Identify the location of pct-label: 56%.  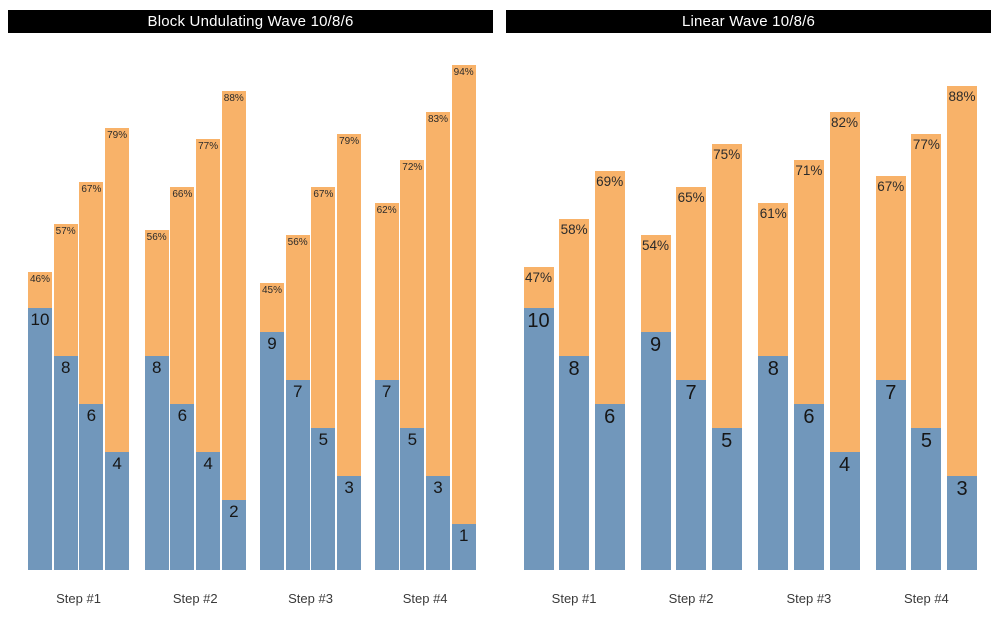
(156, 237).